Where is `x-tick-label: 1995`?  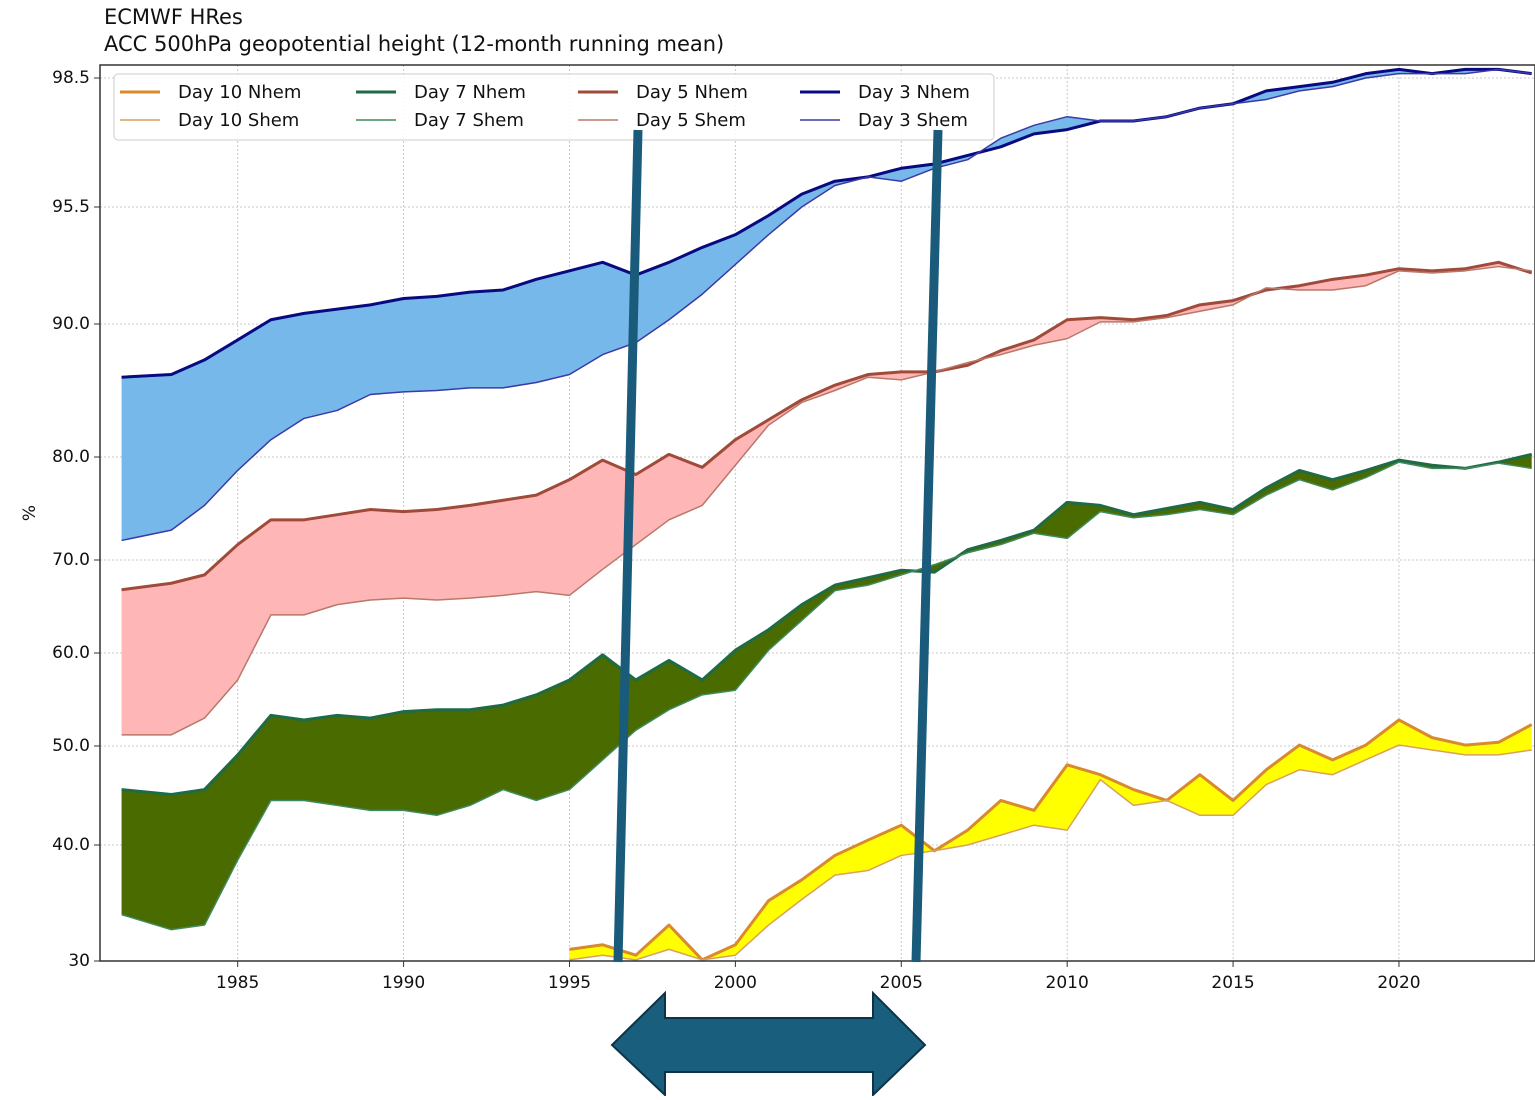
x-tick-label: 1995 is located at coordinates (569, 983).